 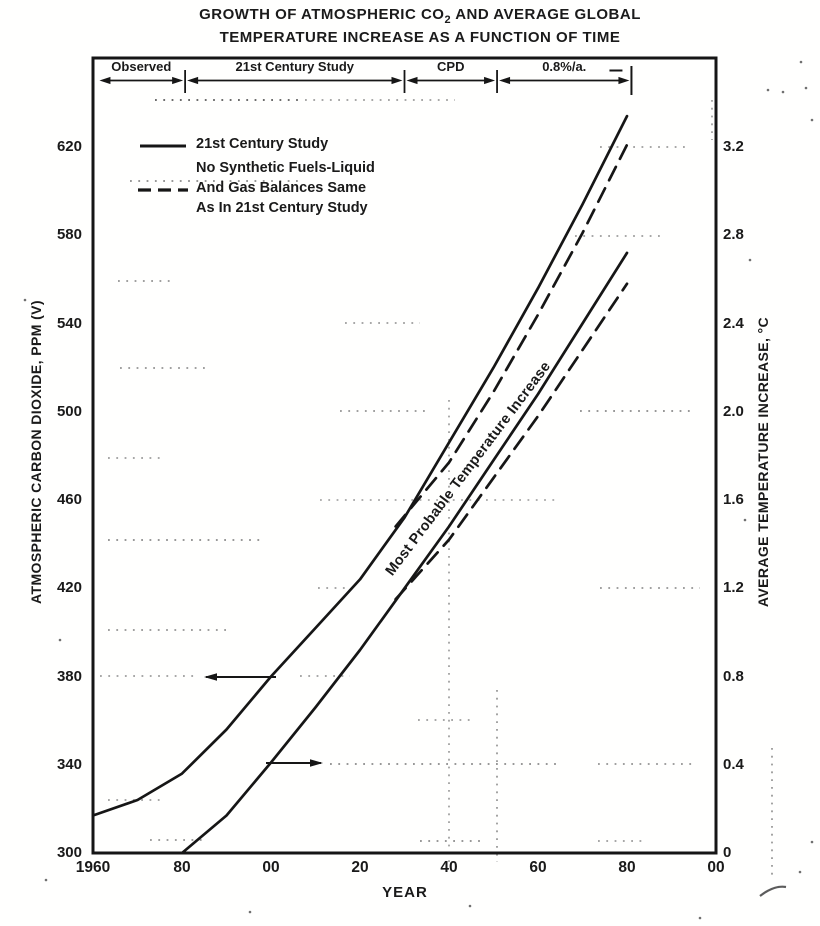 What do you see at coordinates (733, 146) in the screenshot?
I see `right-tick-label: 3.2` at bounding box center [733, 146].